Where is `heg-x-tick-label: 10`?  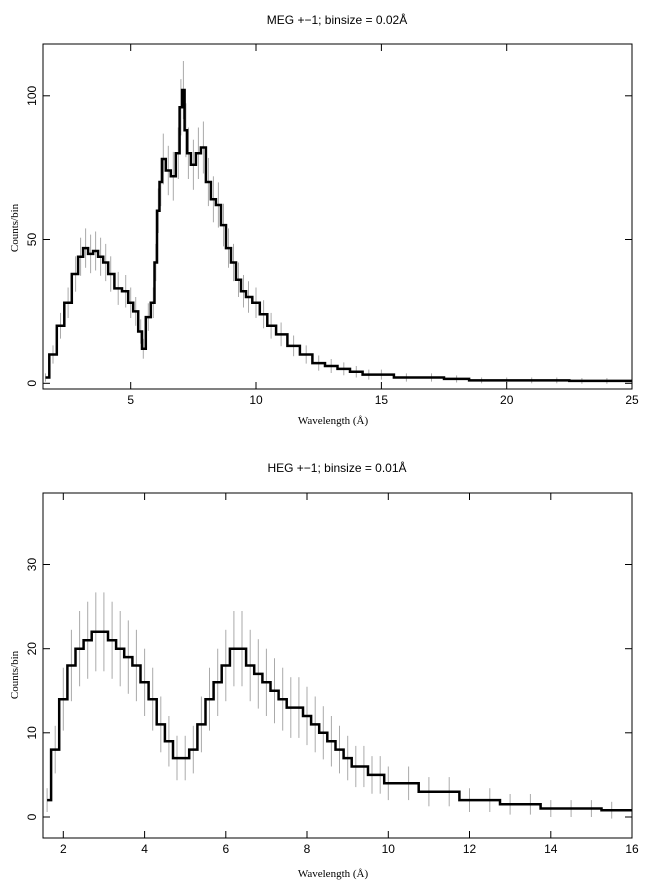
heg-x-tick-label: 10 is located at coordinates (389, 849).